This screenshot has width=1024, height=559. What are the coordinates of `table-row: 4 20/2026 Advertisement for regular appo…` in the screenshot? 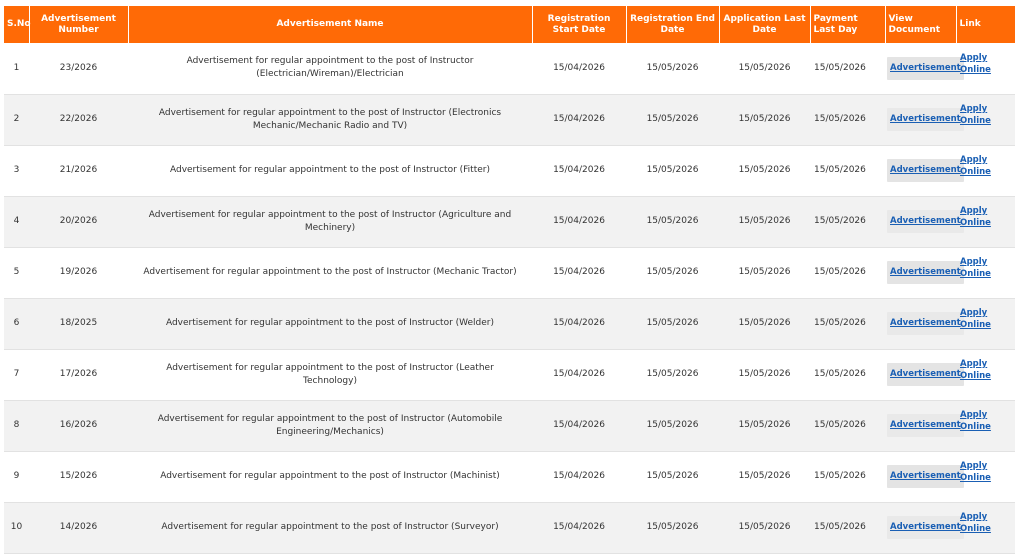 It's located at (509, 222).